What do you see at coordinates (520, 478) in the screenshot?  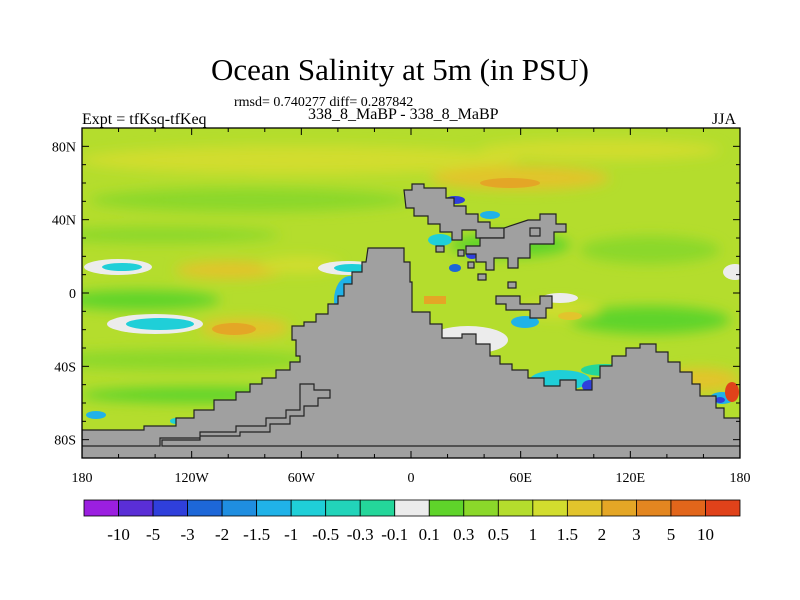 I see `x-tick-label: 60E` at bounding box center [520, 478].